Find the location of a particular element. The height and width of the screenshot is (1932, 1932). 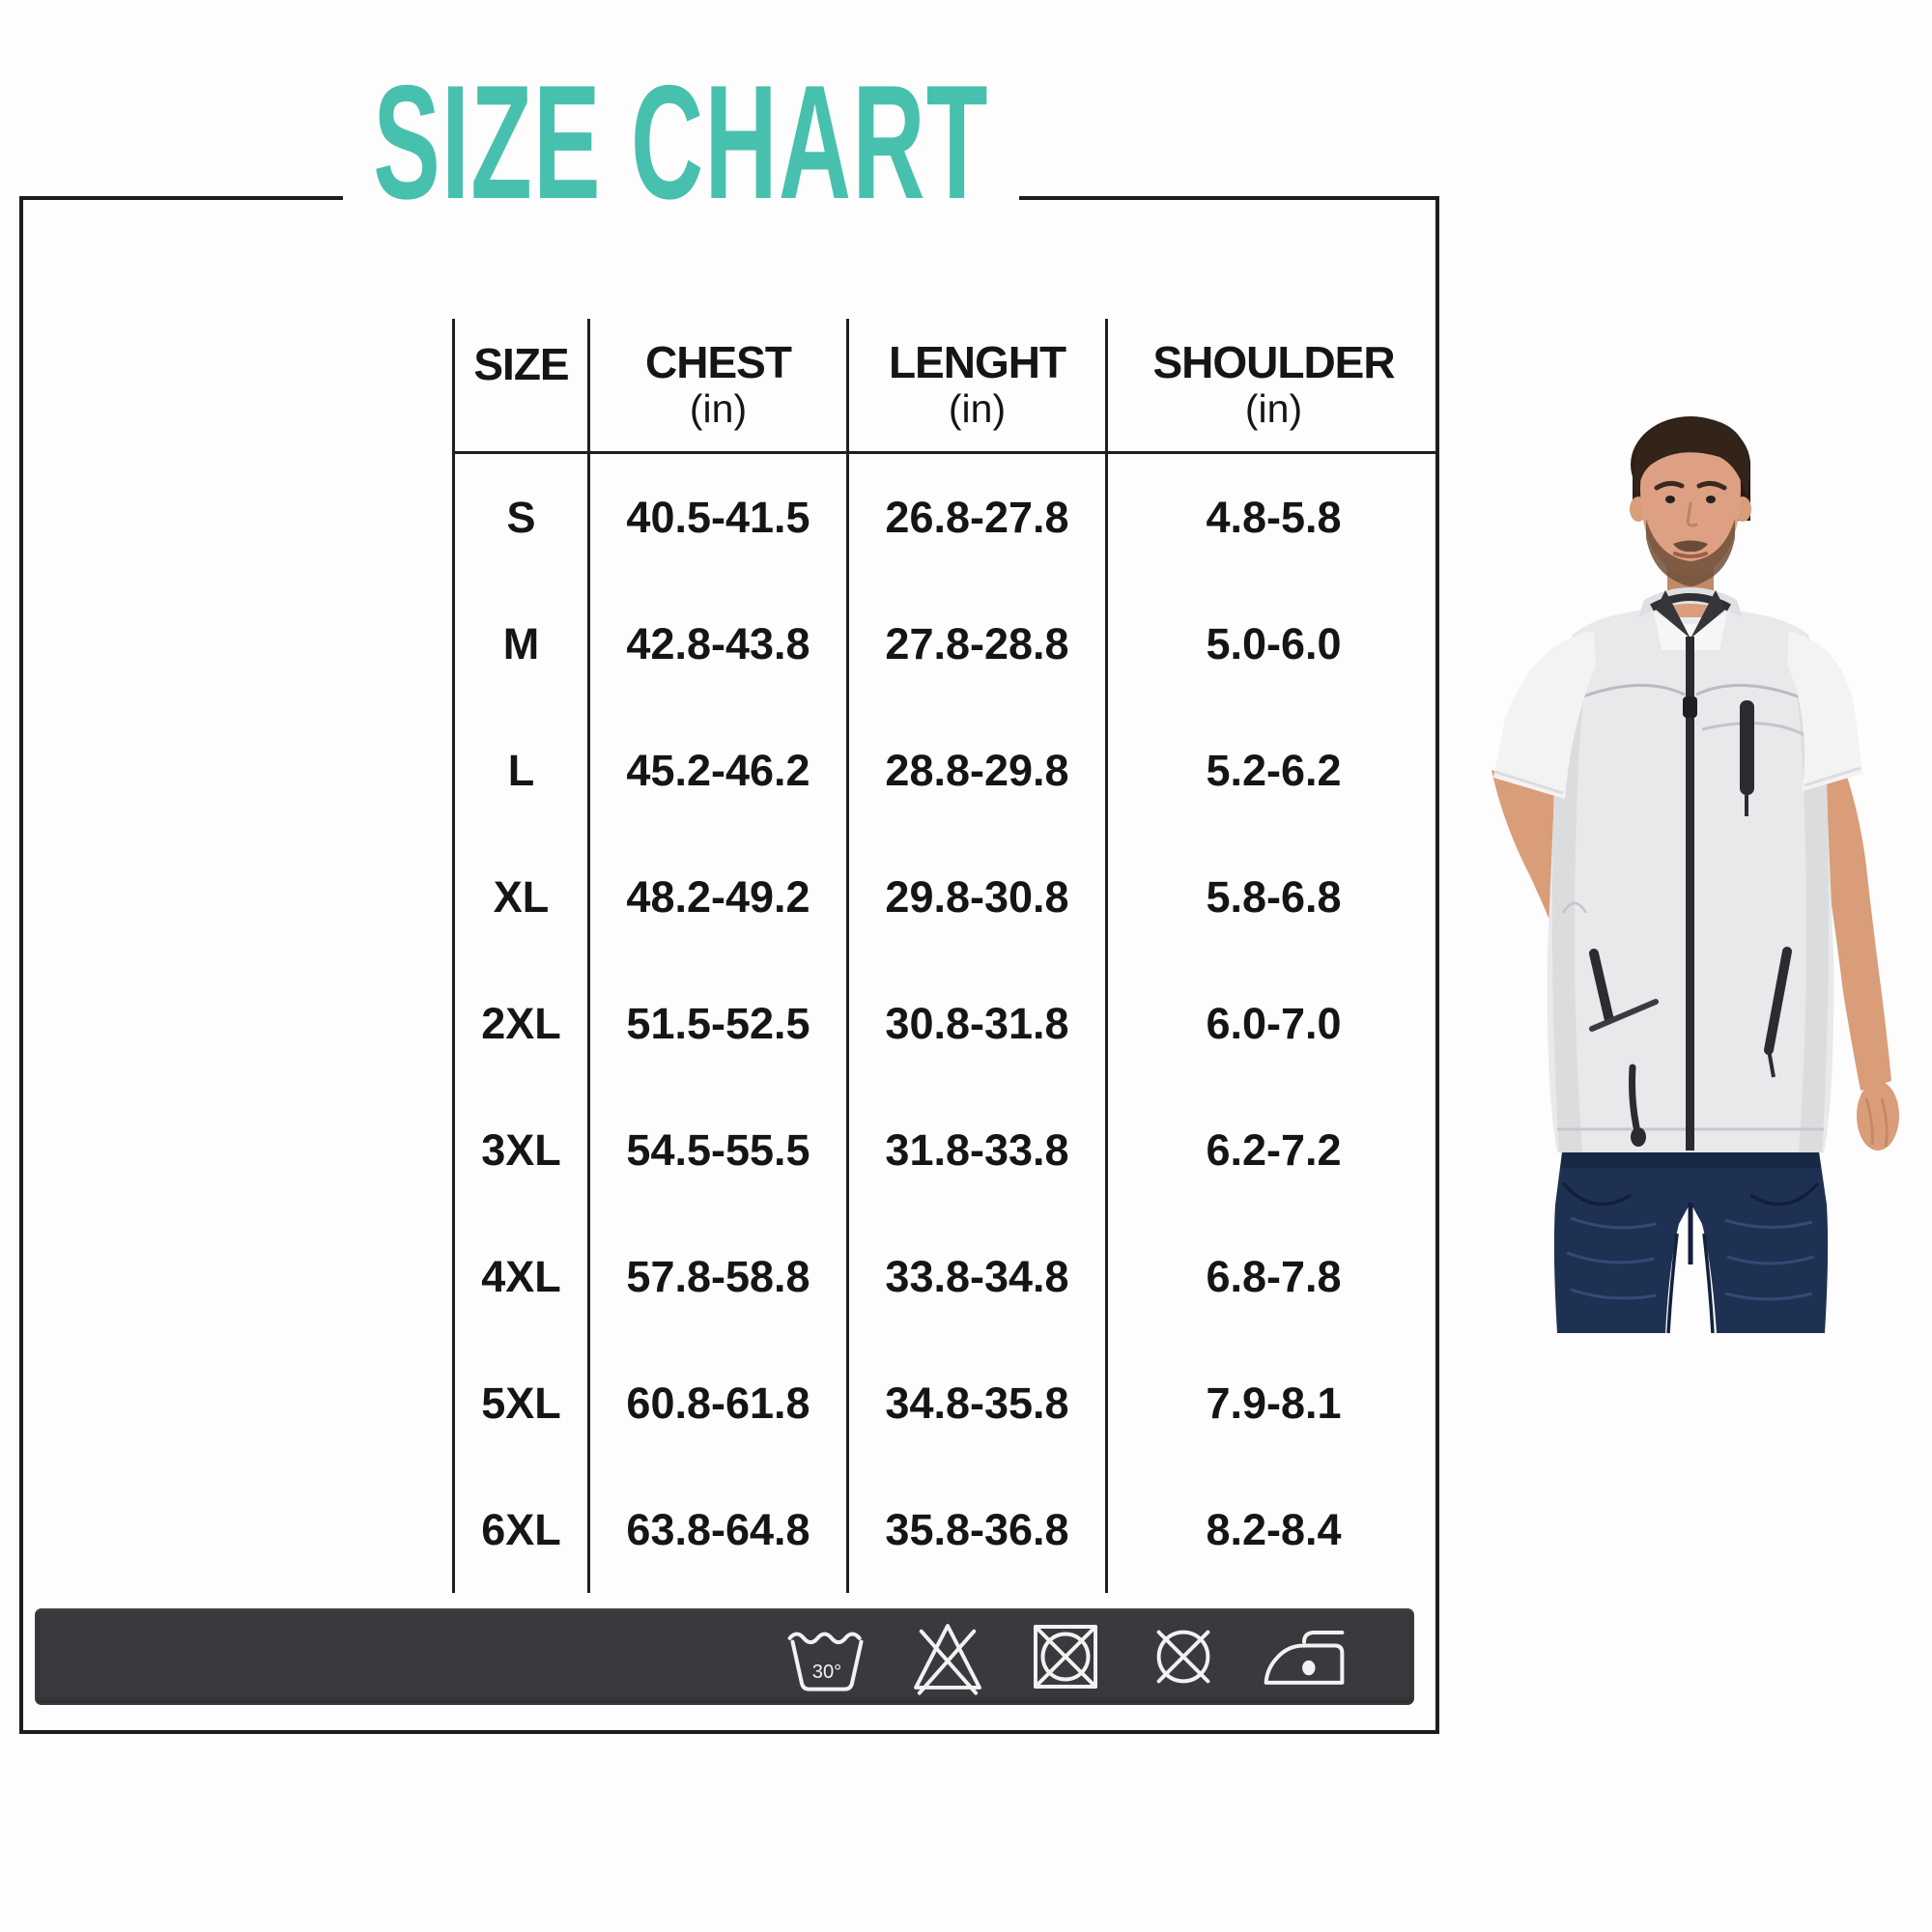

size-table-row: S 40.5-41.5 26.8-27.8 4.8-5.8 is located at coordinates (945, 517).